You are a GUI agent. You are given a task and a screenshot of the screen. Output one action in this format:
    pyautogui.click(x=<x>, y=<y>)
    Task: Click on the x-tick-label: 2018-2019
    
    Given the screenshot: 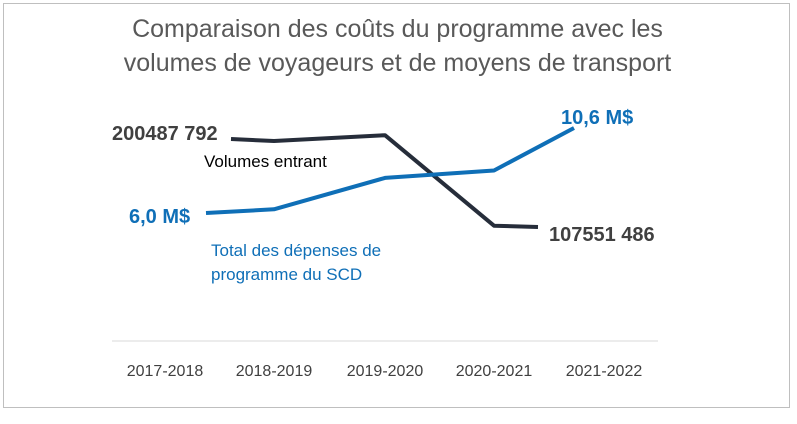 What is the action you would take?
    pyautogui.click(x=274, y=371)
    